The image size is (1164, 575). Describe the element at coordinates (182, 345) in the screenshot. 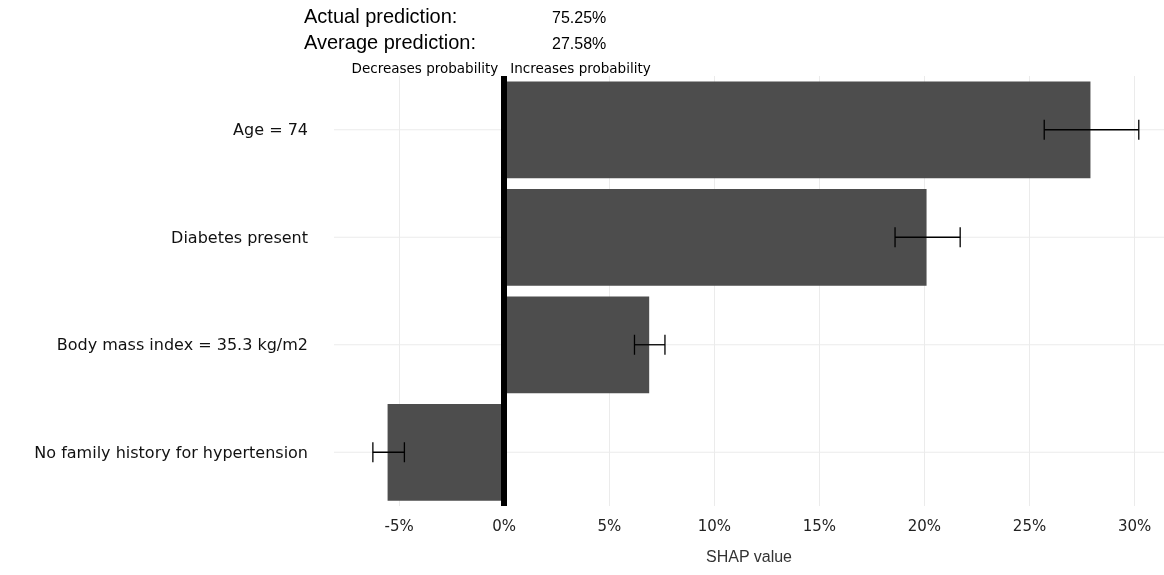

I see `y-tick-label: Body mass index = 35.3 kg/m2` at that location.